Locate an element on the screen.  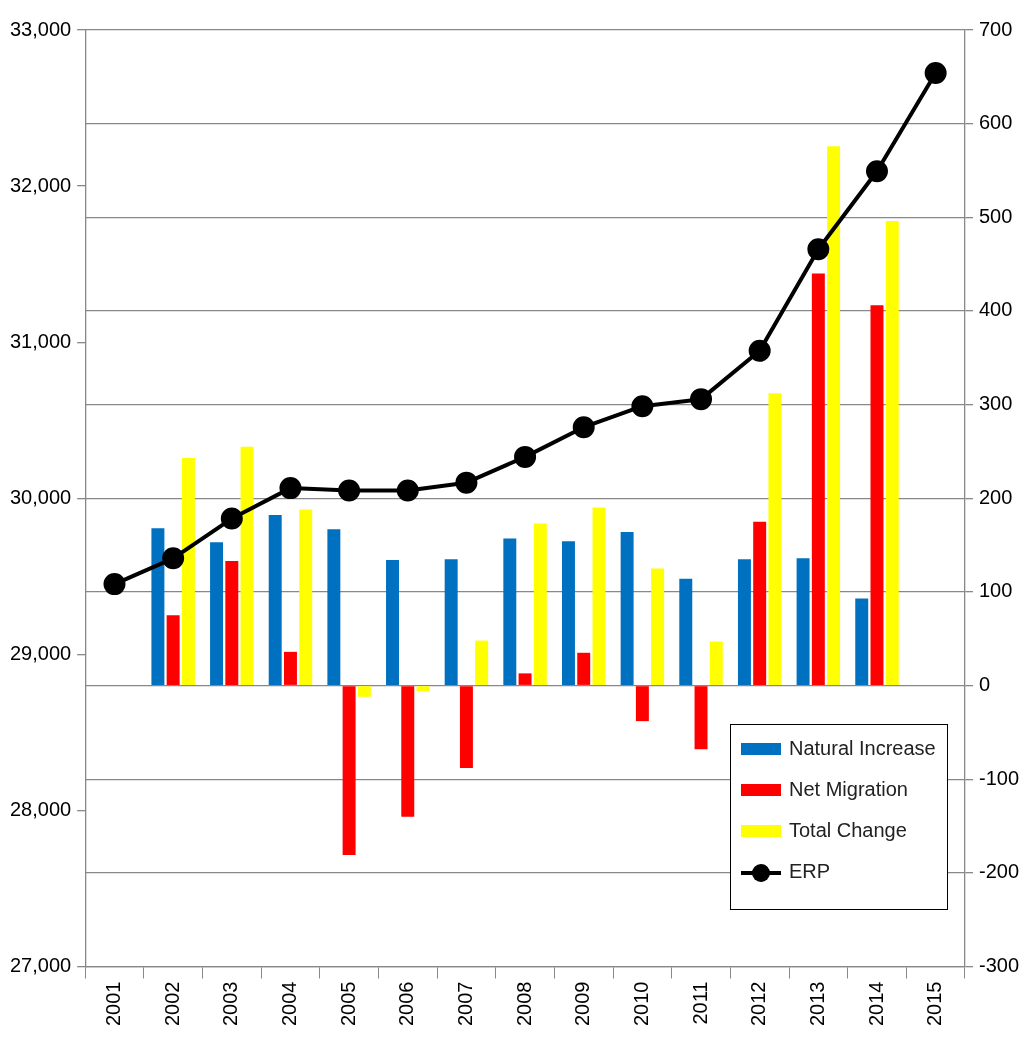
x-tick-label: 2008 is located at coordinates (523, 1004).